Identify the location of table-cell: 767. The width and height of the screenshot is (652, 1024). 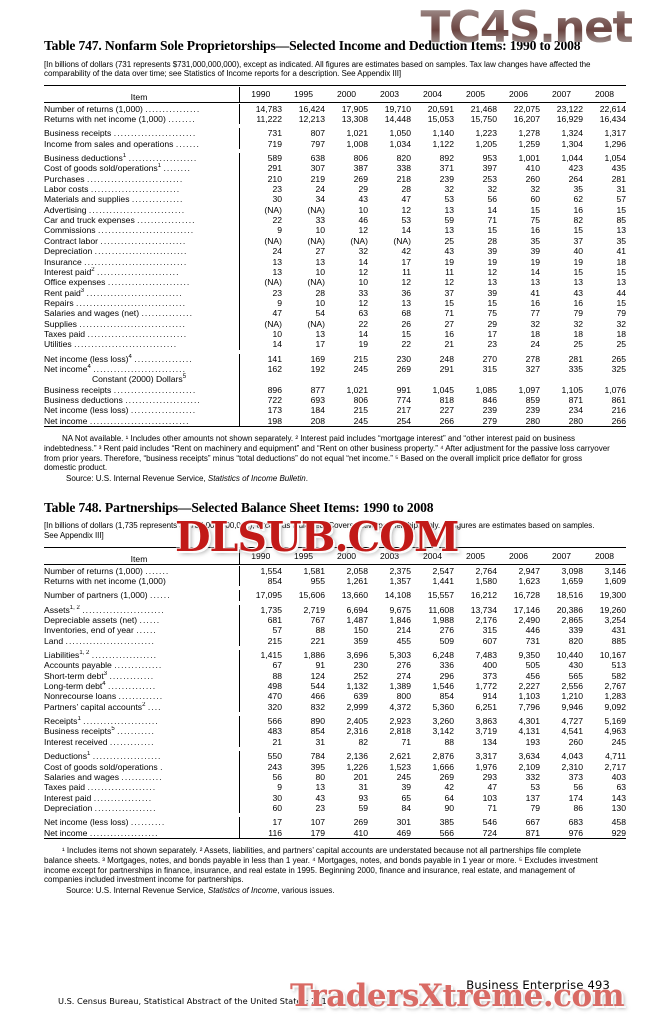
(317, 620).